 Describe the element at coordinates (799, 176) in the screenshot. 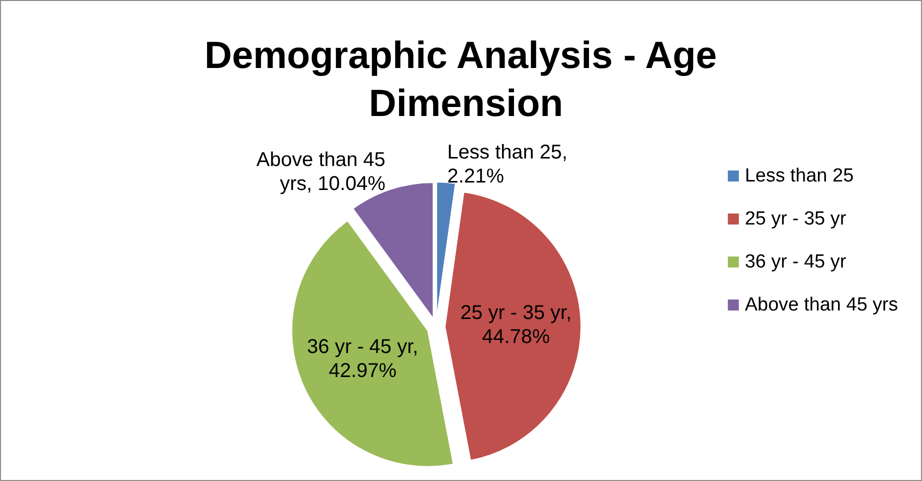

I see `legend-label: Less than 25` at that location.